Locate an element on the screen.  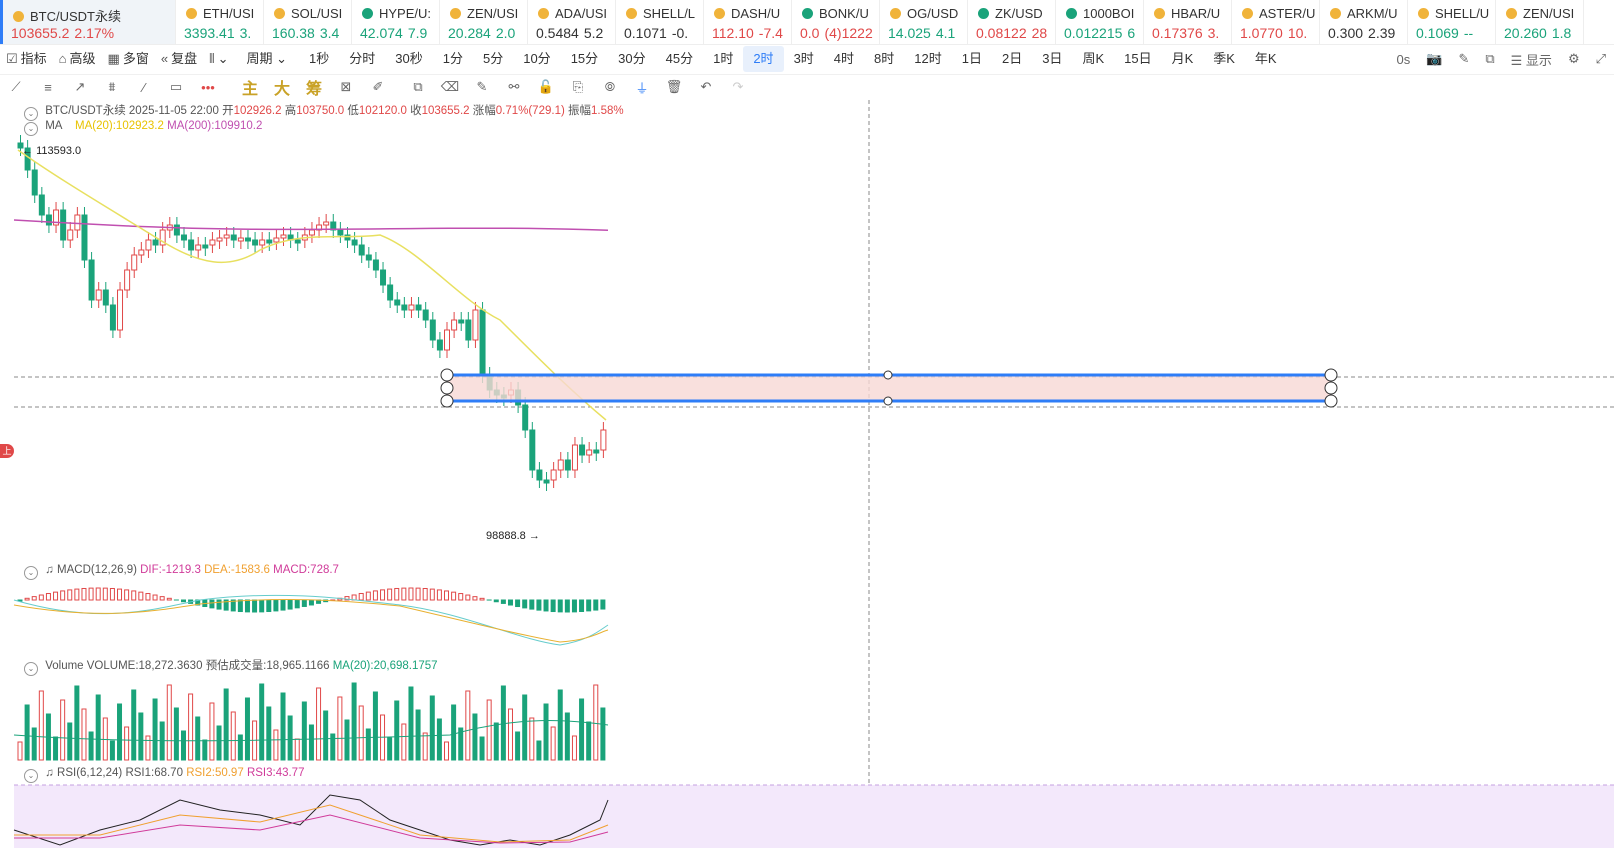
note-icon: ⎘ is located at coordinates (578, 86).